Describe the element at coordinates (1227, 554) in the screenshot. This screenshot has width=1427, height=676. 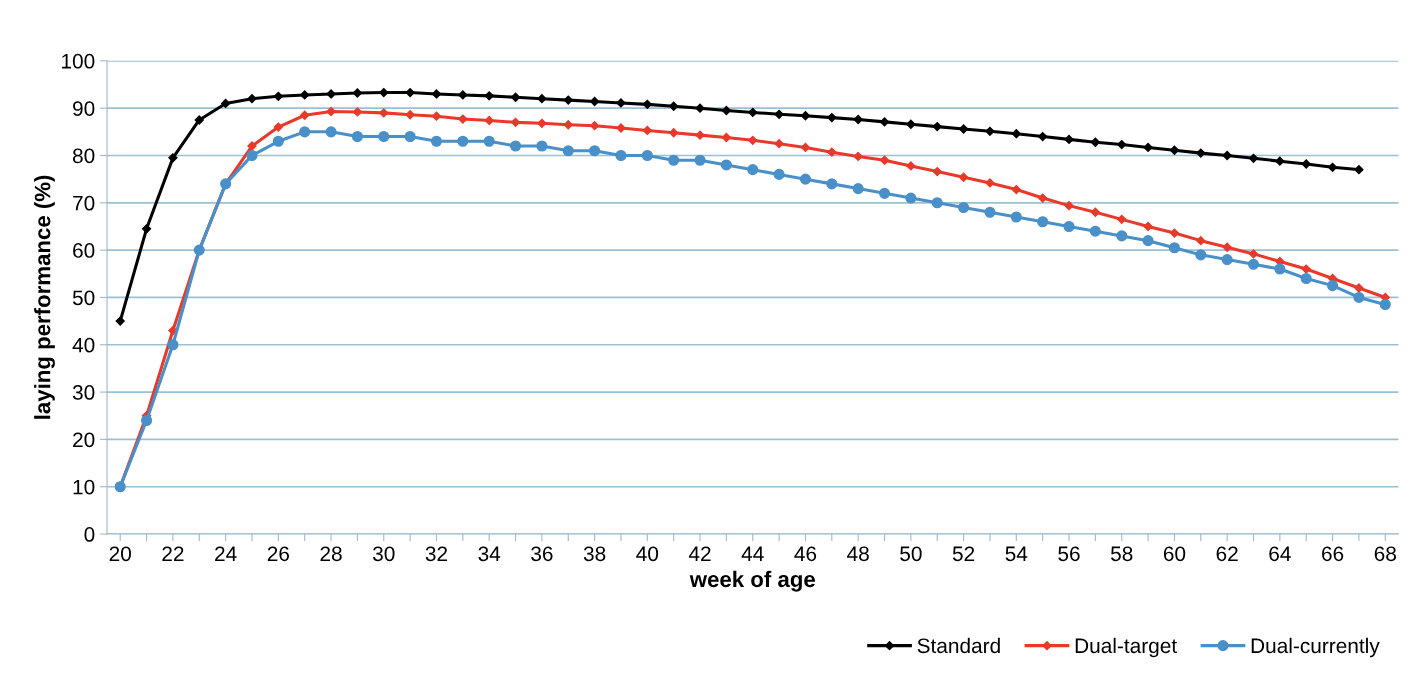
I see `x-tick-label: 62` at that location.